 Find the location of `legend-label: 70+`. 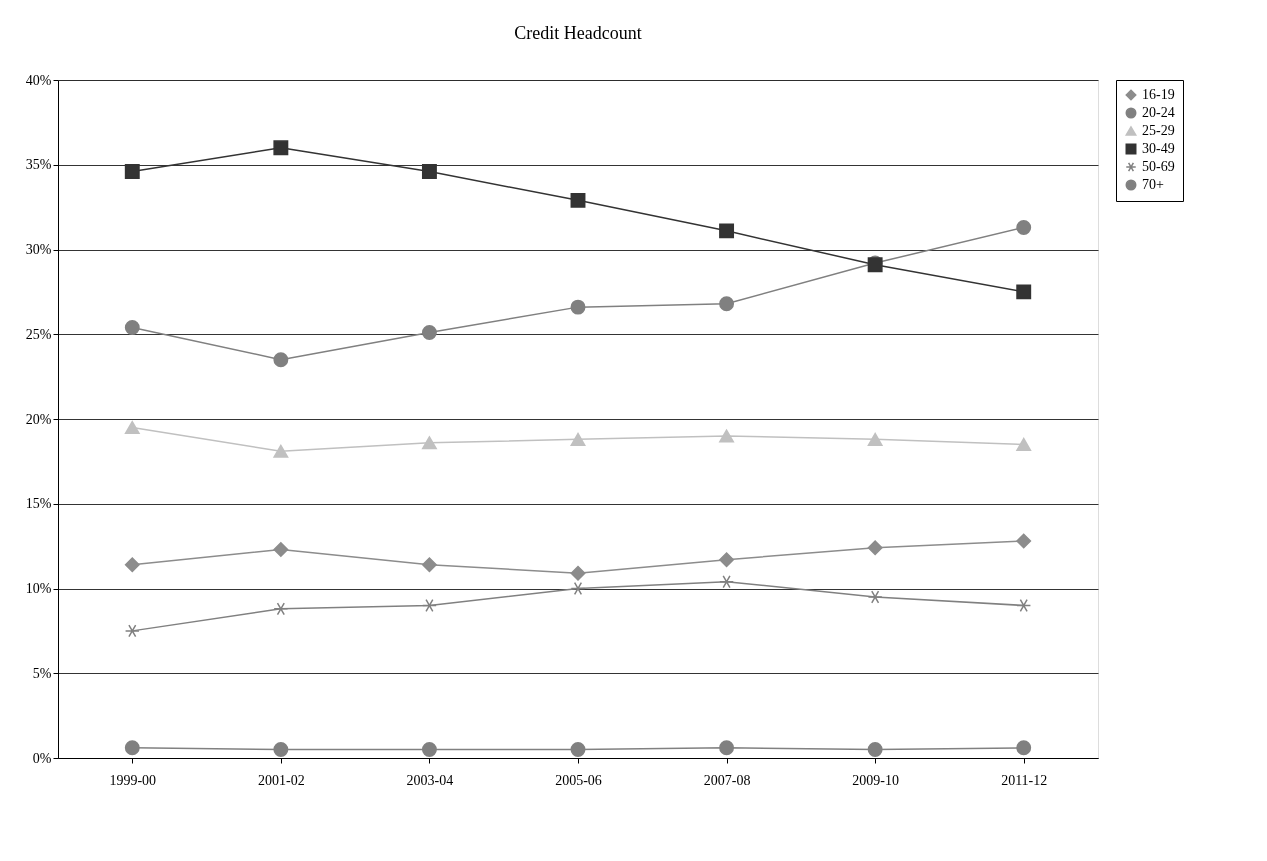

legend-label: 70+ is located at coordinates (1153, 184).